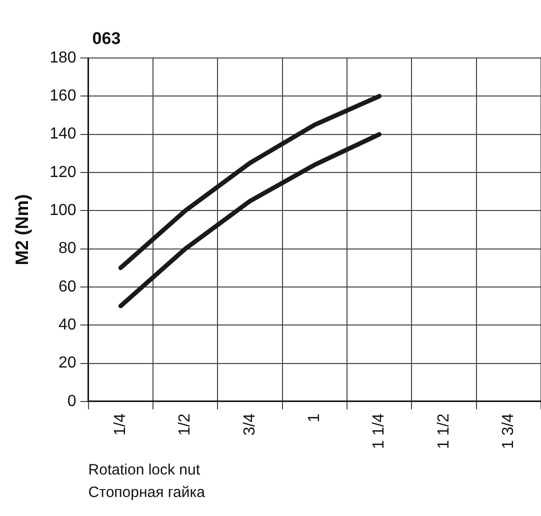 The width and height of the screenshot is (541, 516). I want to click on y-axis-title: M2 (Nm), so click(22, 230).